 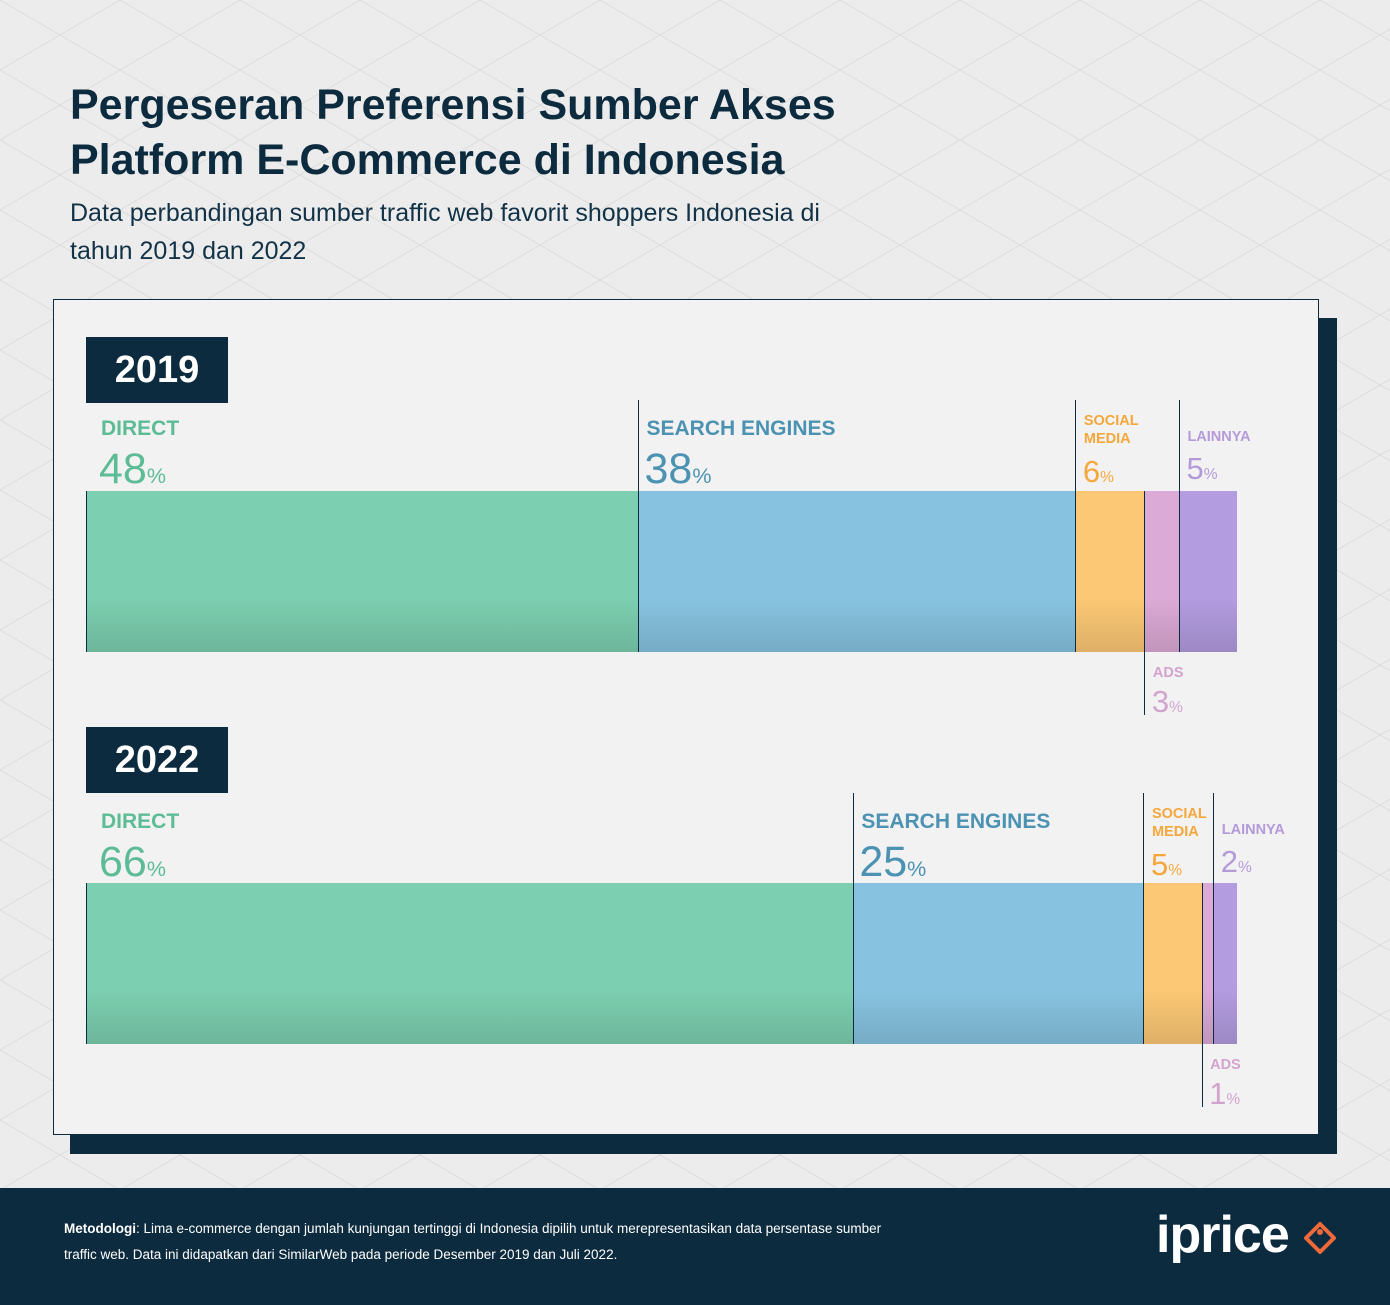 What do you see at coordinates (998, 963) in the screenshot?
I see `bar-segment-search-engines-2022` at bounding box center [998, 963].